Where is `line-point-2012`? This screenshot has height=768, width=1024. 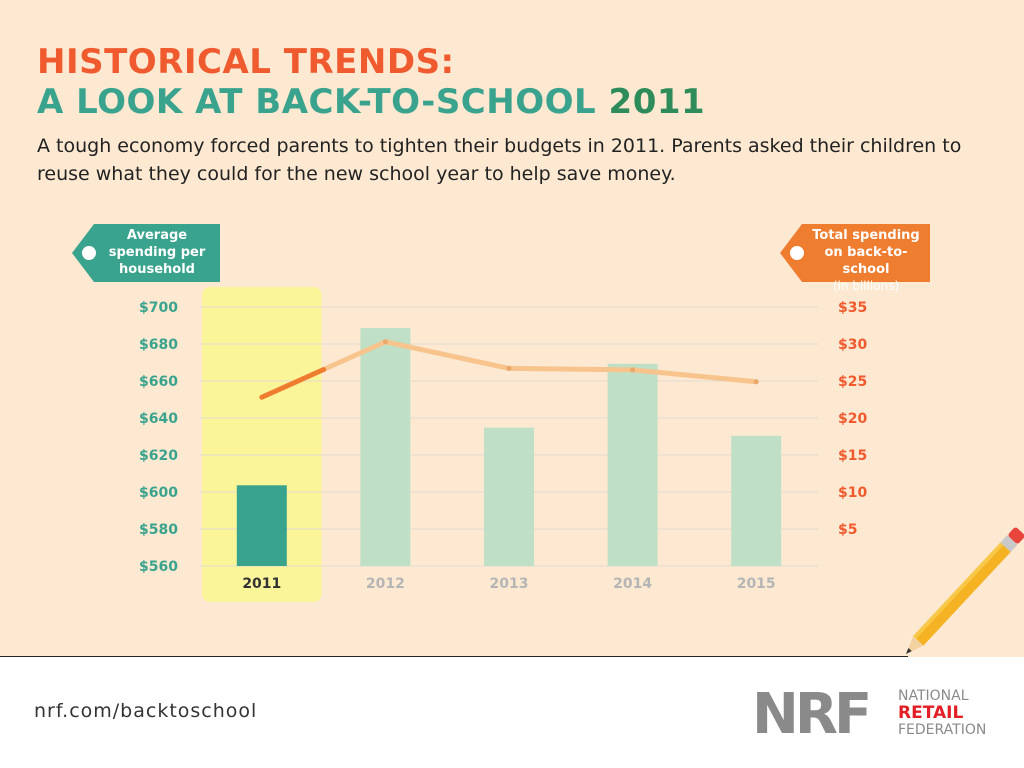 line-point-2012 is located at coordinates (385, 342).